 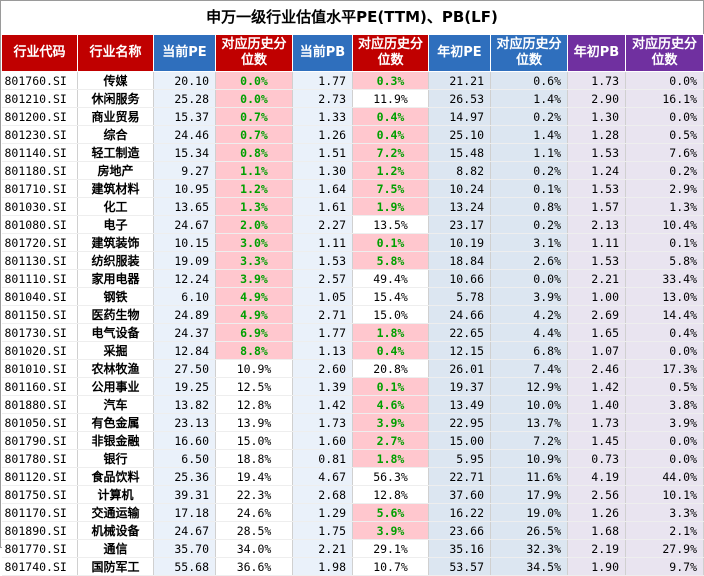 What do you see at coordinates (390, 98) in the screenshot?
I see `current-pb-percentile-cell: 11.9%` at bounding box center [390, 98].